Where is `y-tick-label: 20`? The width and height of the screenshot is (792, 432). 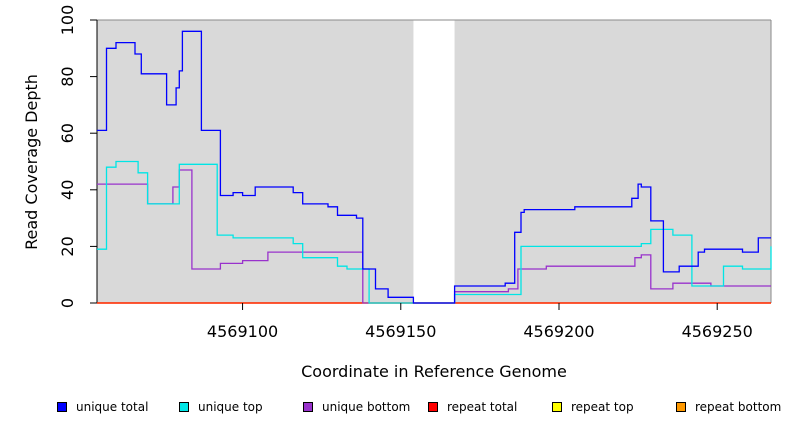
y-tick-label: 20 is located at coordinates (67, 246).